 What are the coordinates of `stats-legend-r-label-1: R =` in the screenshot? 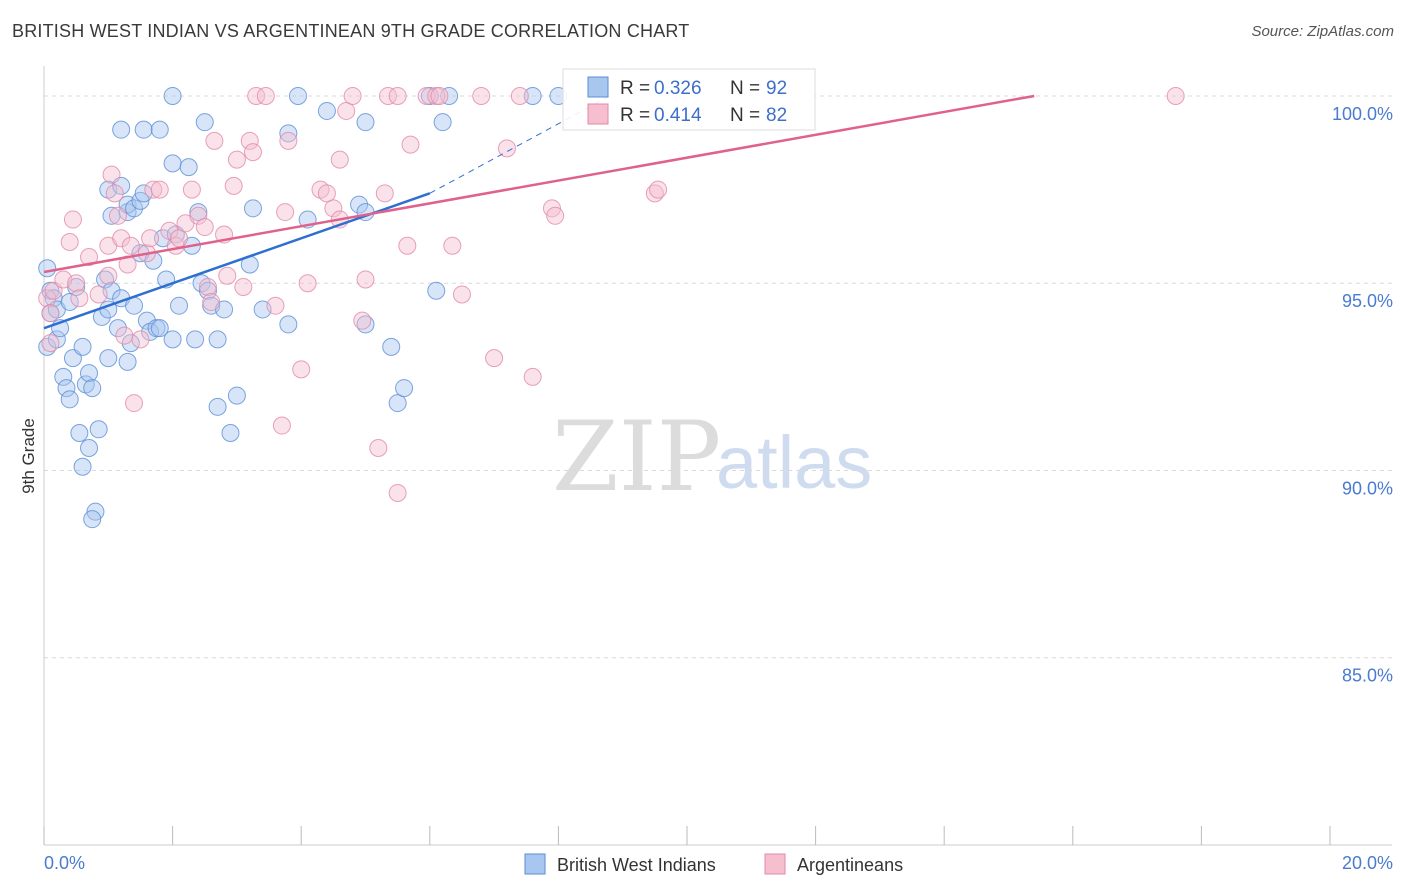 It's located at (635, 88).